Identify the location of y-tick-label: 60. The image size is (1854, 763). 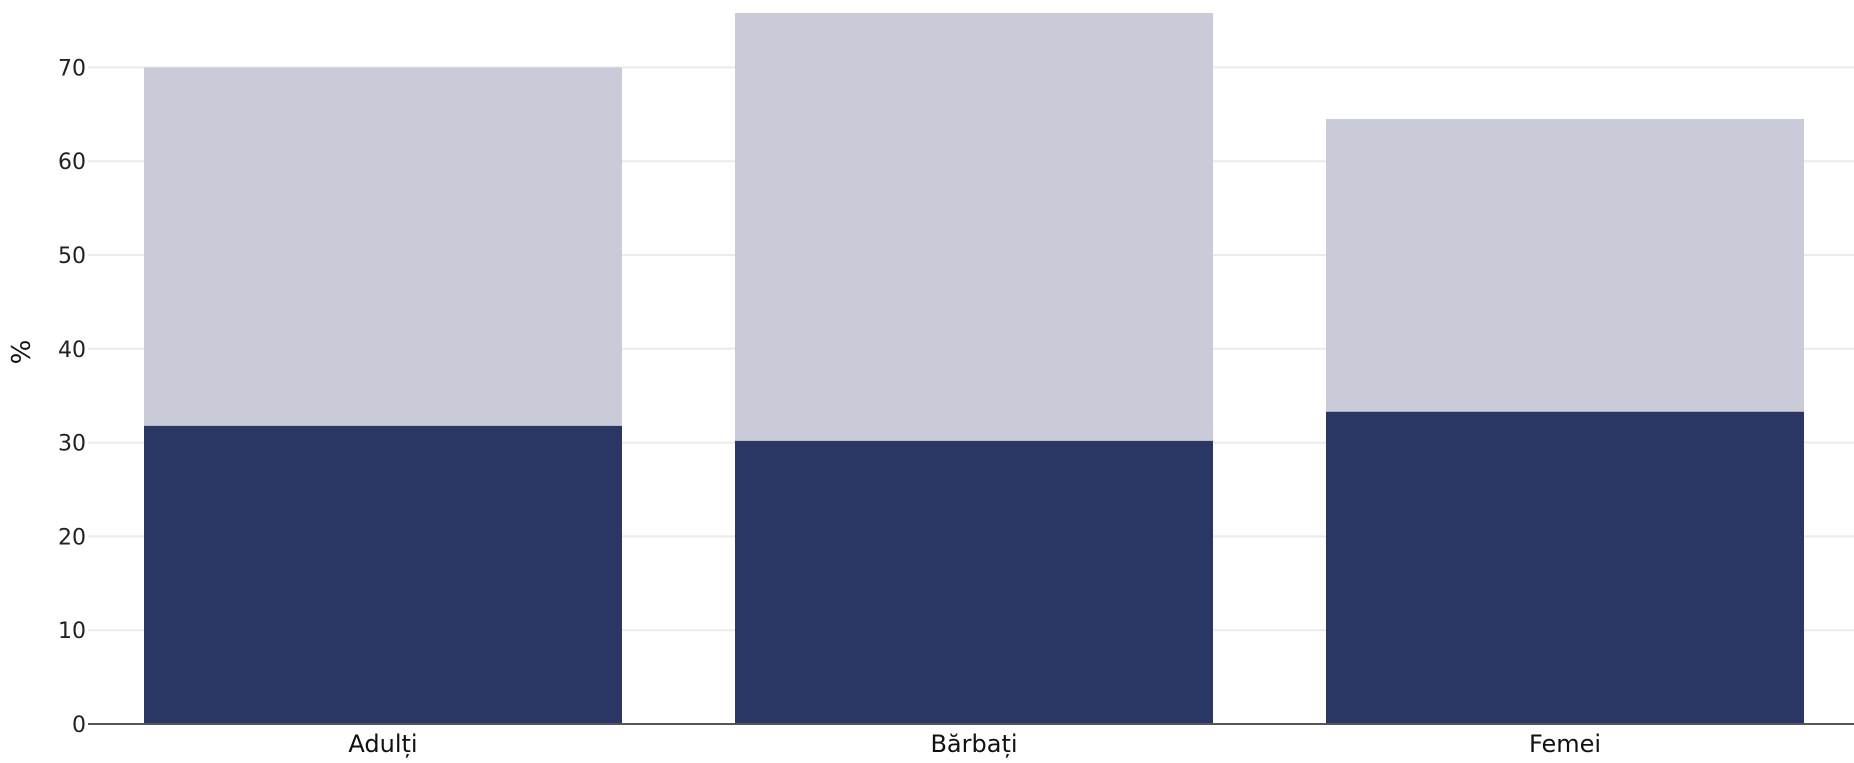
(72, 162).